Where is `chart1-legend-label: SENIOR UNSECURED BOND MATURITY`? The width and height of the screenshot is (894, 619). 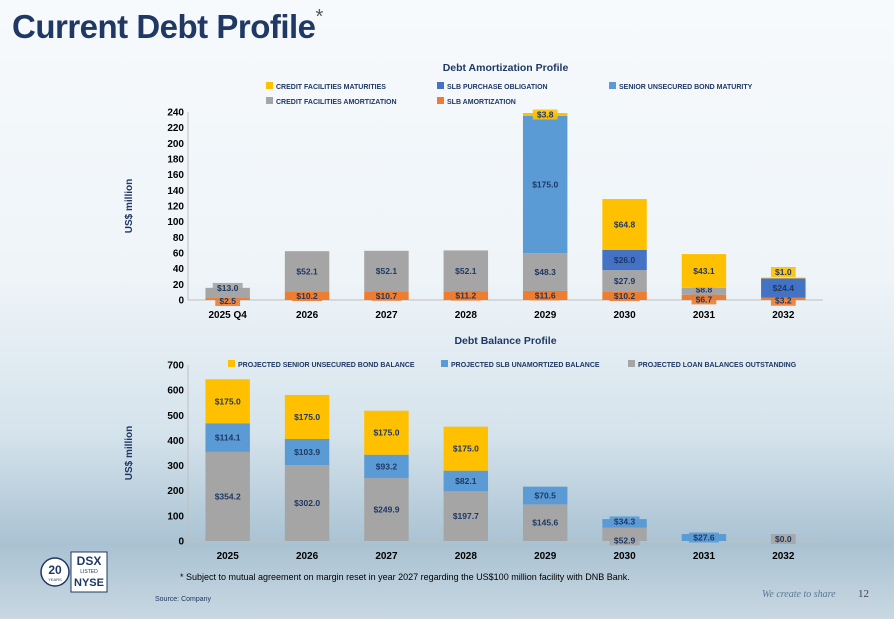 chart1-legend-label: SENIOR UNSECURED BOND MATURITY is located at coordinates (686, 87).